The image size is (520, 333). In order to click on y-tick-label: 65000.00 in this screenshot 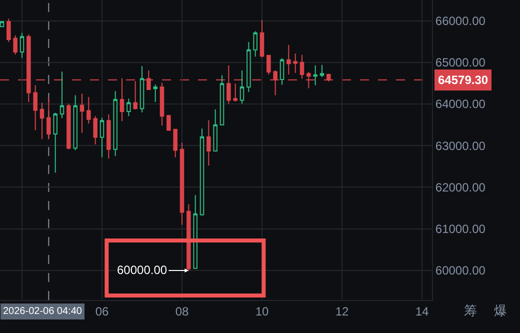, I will do `click(460, 63)`.